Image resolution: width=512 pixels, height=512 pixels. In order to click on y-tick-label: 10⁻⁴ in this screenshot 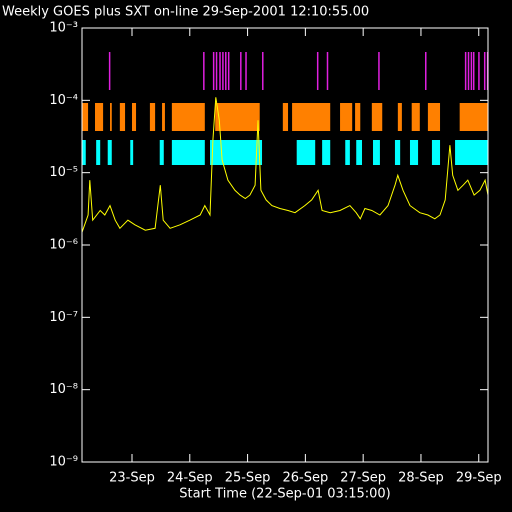, I will do `click(63, 100)`.